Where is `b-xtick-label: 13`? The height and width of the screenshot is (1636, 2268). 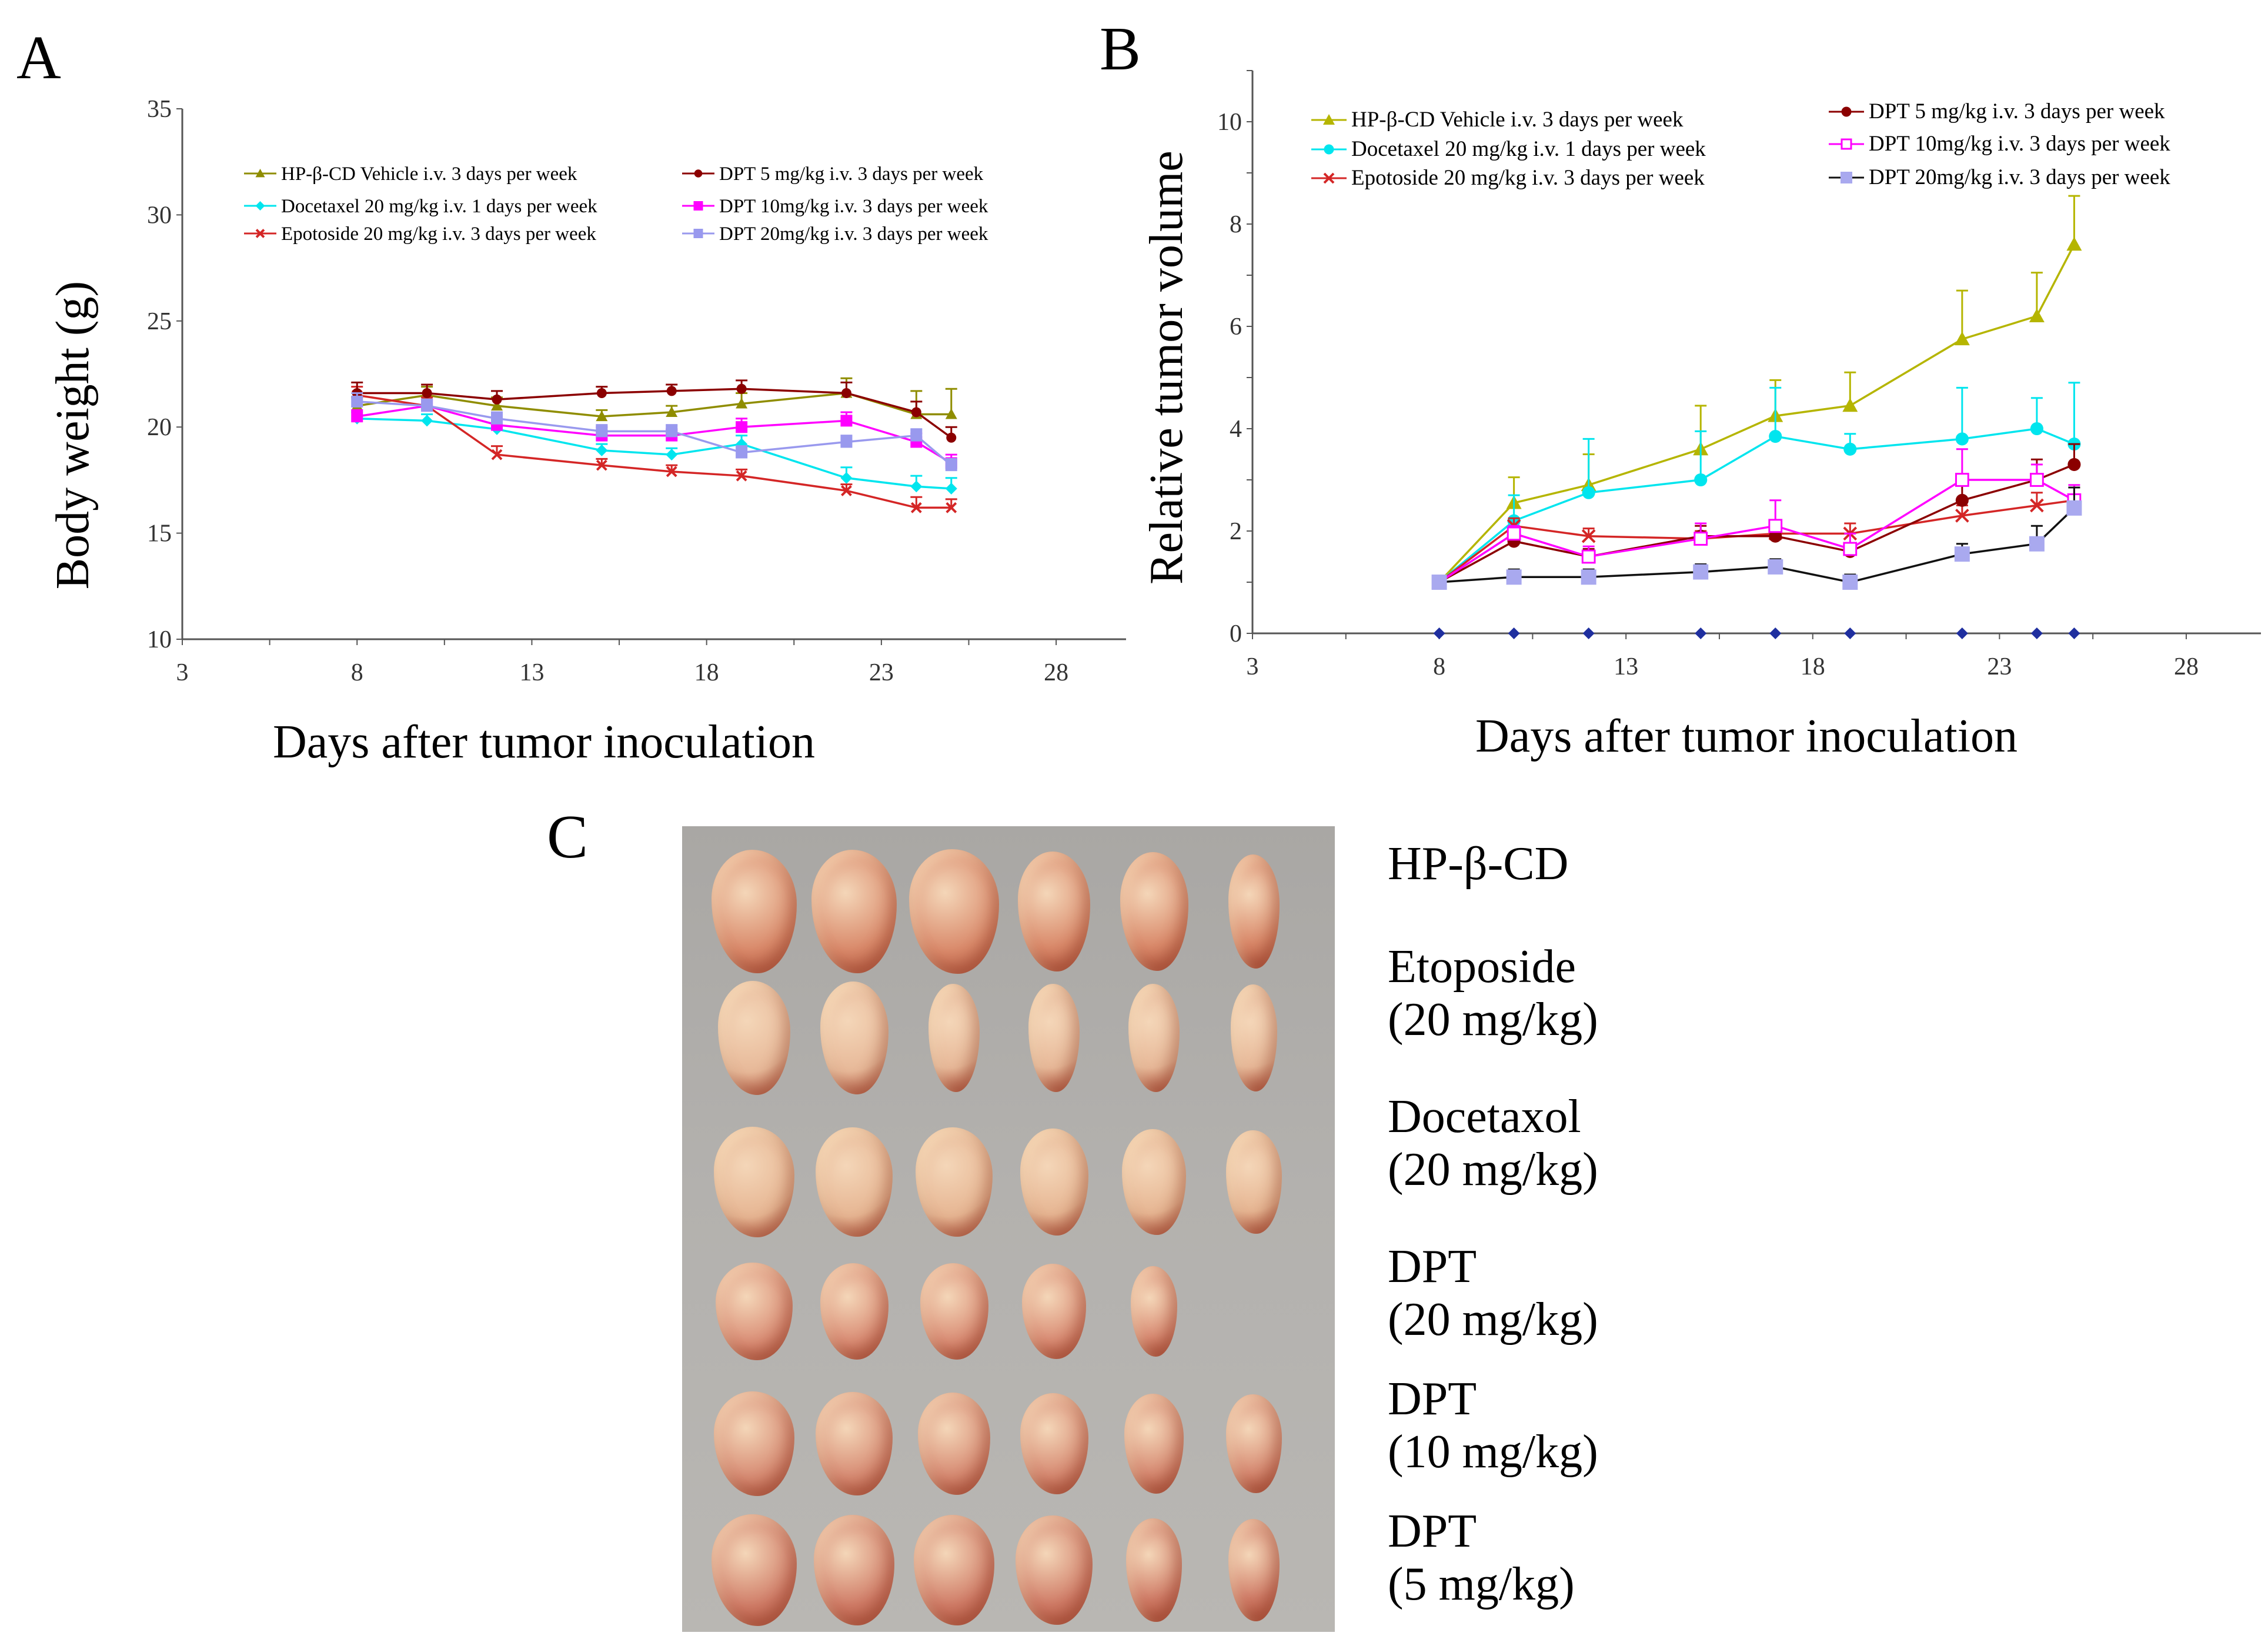
b-xtick-label: 13 is located at coordinates (1626, 666).